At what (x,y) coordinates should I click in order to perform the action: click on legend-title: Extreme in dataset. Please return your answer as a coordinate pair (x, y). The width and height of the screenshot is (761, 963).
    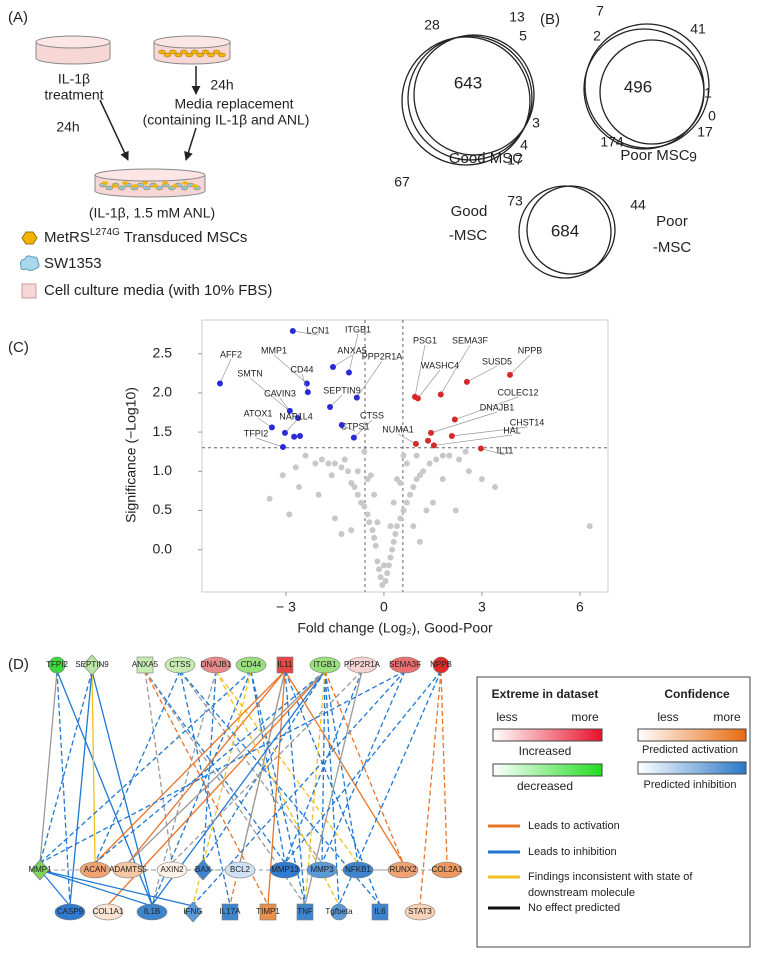
    Looking at the image, I should click on (545, 694).